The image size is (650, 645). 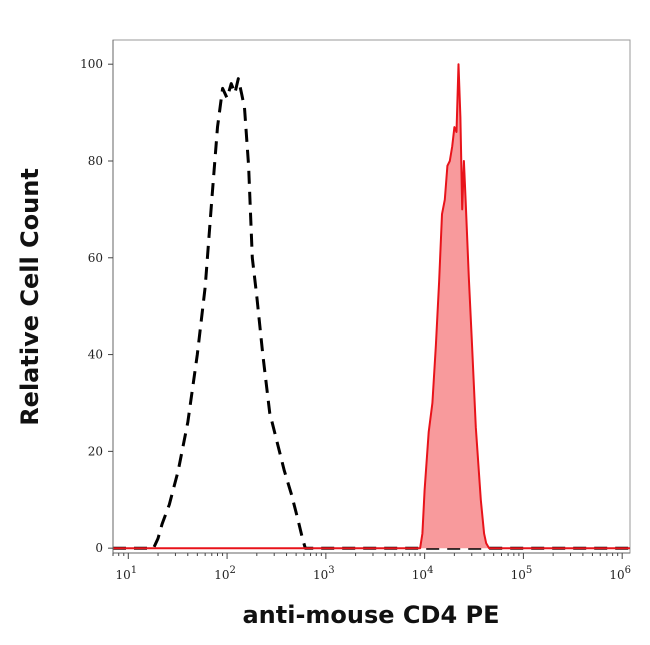 What do you see at coordinates (423, 573) in the screenshot?
I see `x-tick-label: 10⁴` at bounding box center [423, 573].